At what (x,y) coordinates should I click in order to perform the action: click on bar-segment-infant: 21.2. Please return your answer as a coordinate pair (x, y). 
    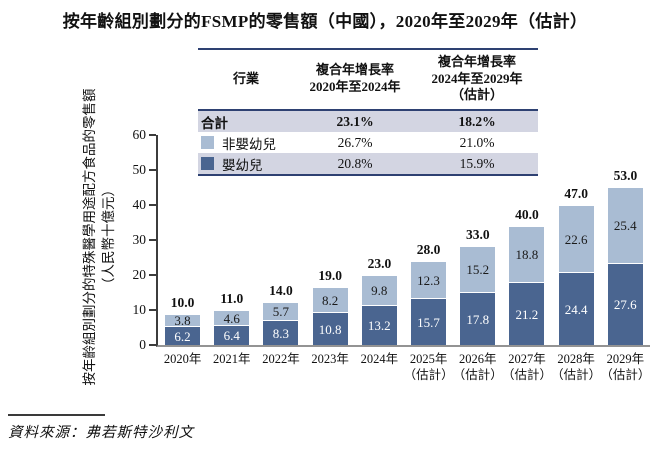
    Looking at the image, I should click on (527, 314).